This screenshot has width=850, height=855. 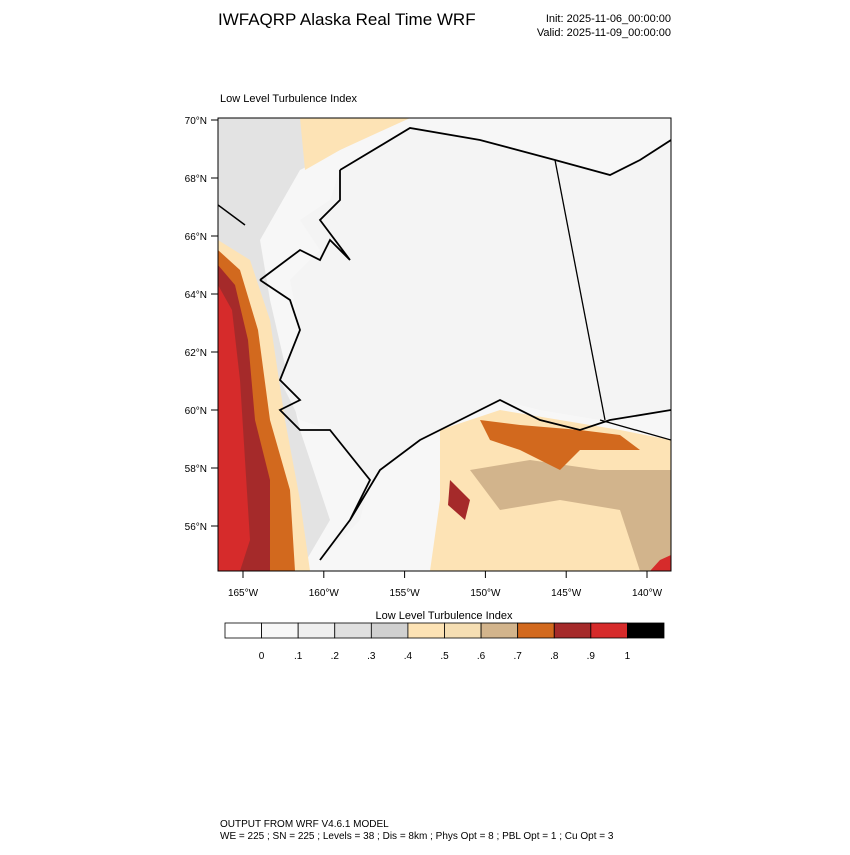 I want to click on lat-tick-label: 64°N, so click(x=196, y=295).